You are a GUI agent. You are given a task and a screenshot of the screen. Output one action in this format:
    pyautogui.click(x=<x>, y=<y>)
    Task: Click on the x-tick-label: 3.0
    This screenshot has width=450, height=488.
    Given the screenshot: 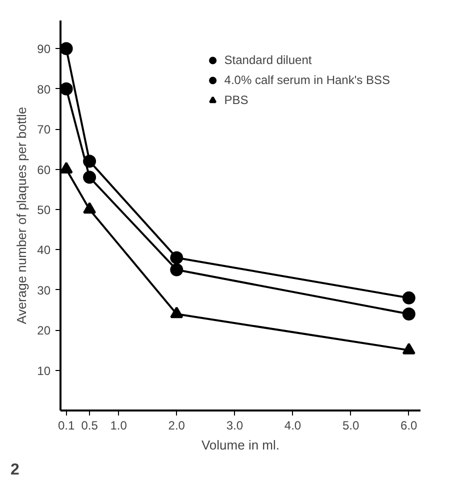 What is the action you would take?
    pyautogui.click(x=235, y=425)
    